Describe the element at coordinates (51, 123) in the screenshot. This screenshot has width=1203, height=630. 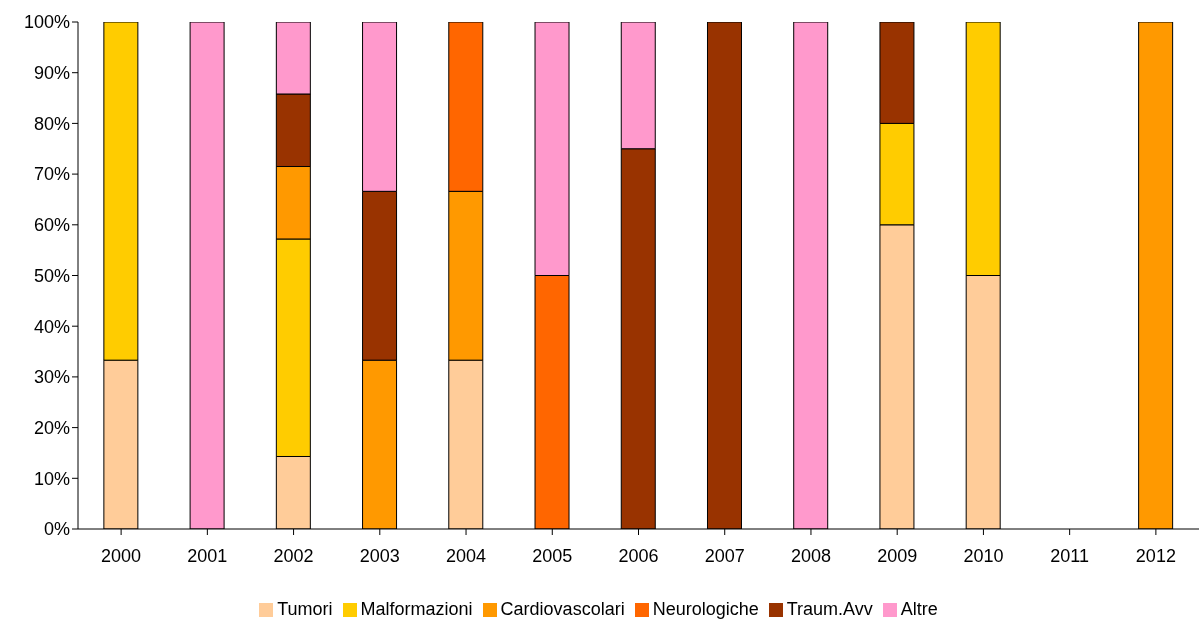
I see `y-tick-label: 80%` at that location.